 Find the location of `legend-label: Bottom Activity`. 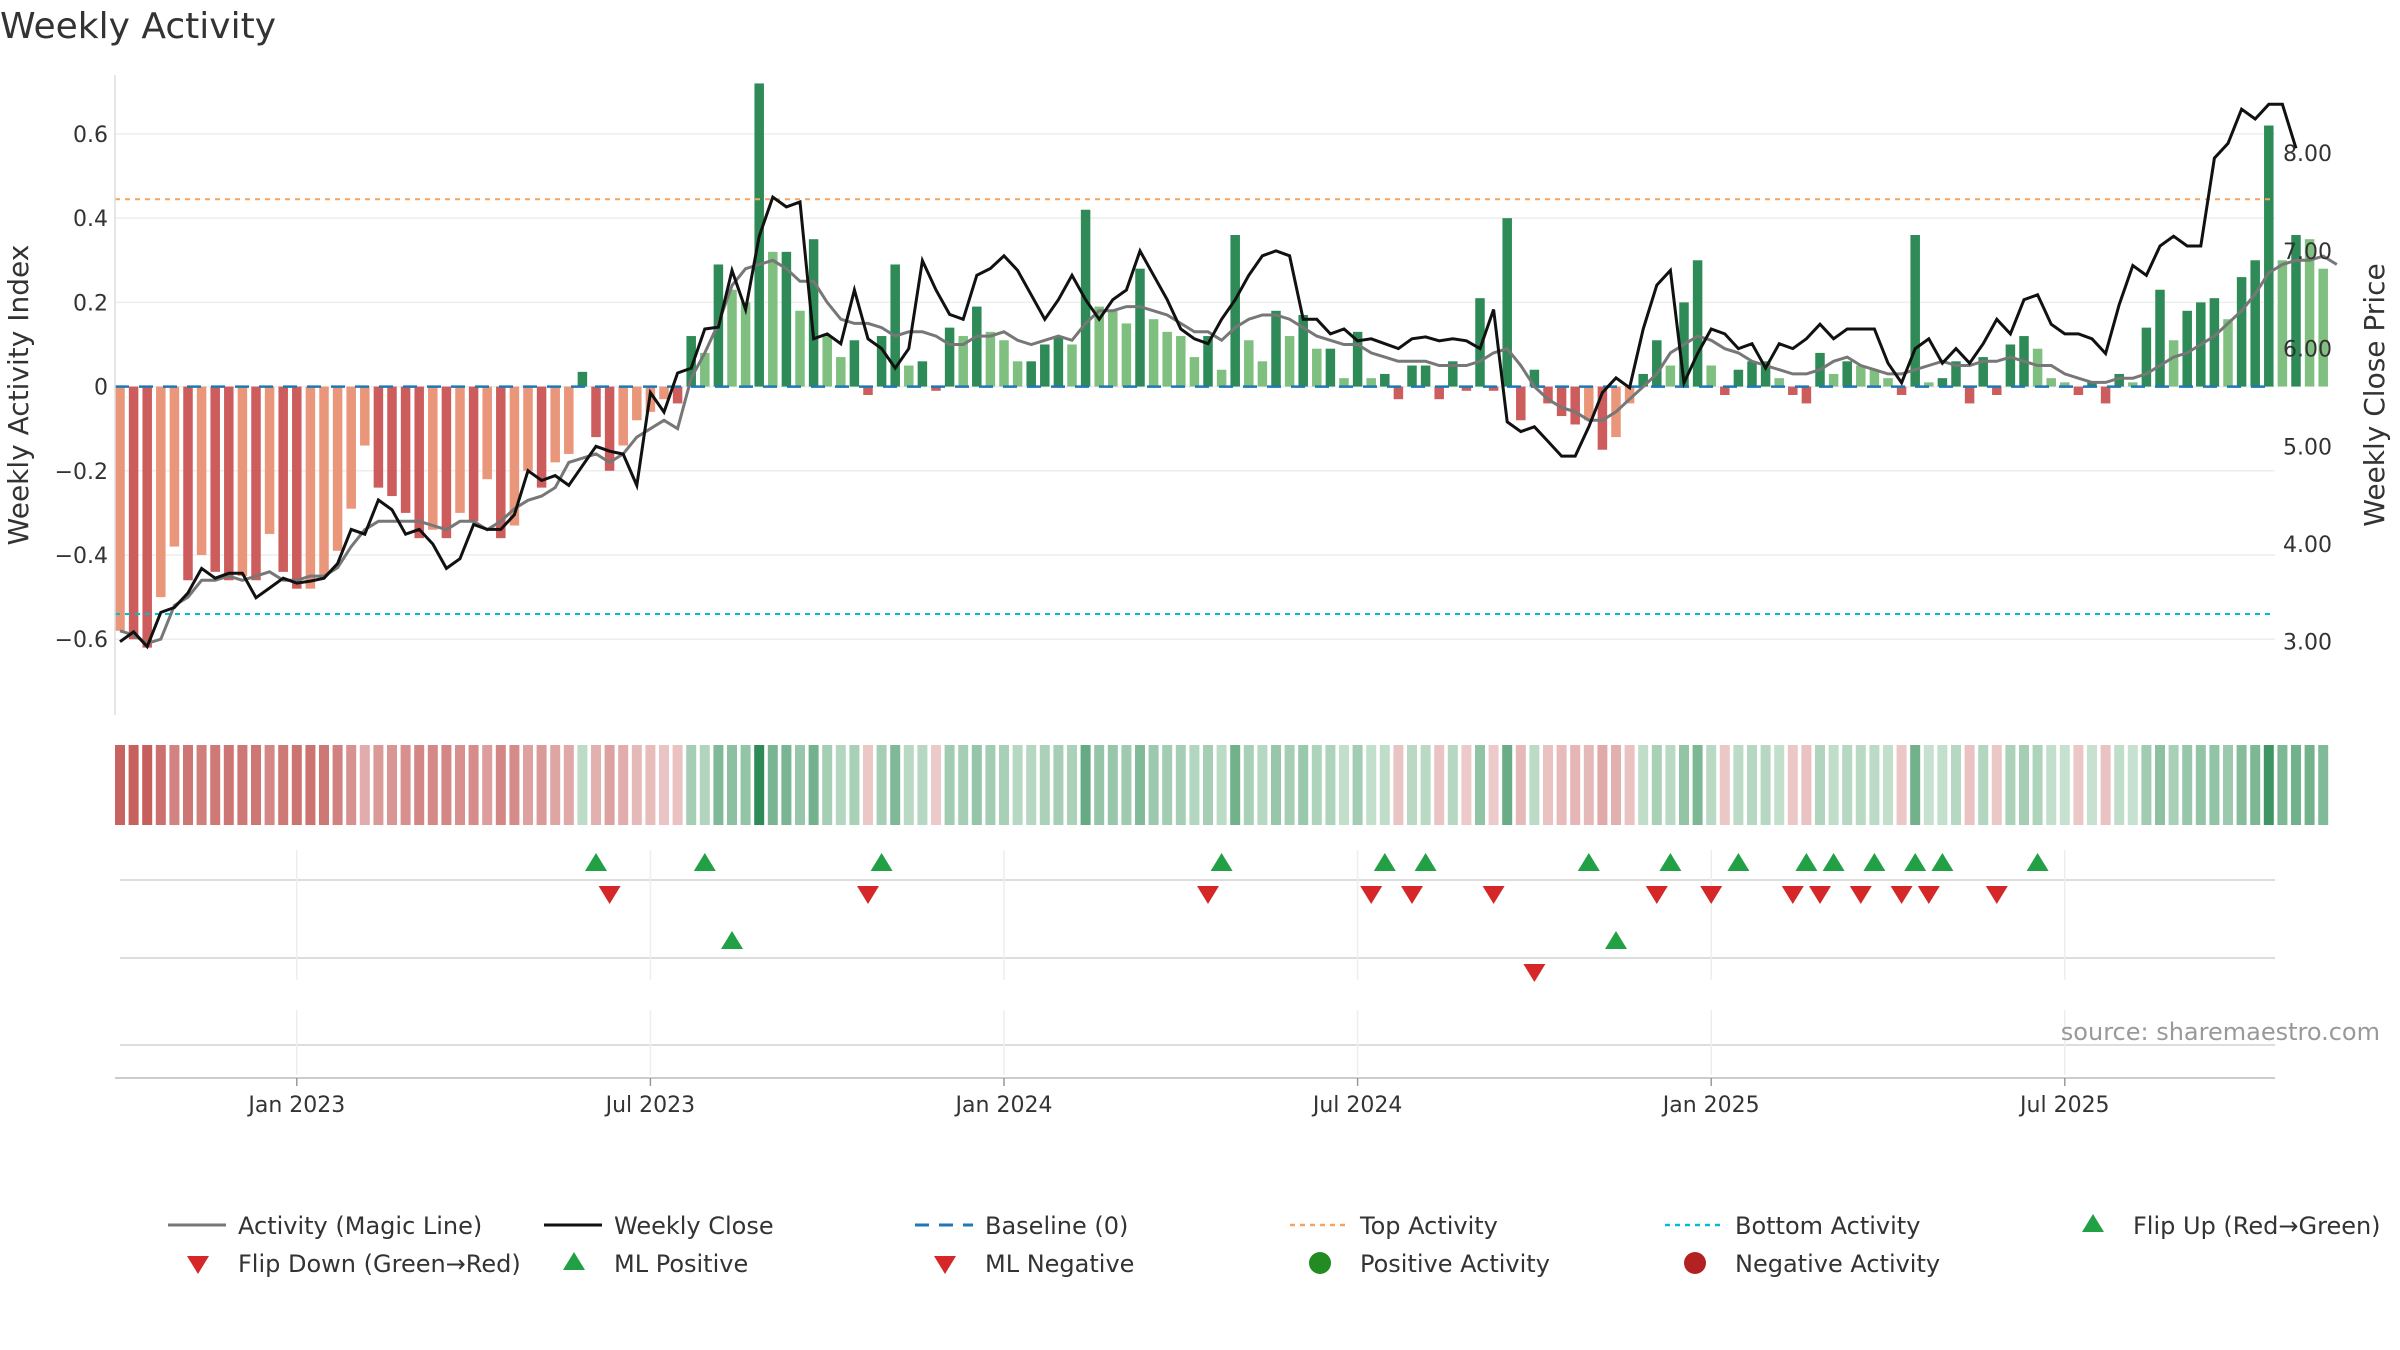

legend-label: Bottom Activity is located at coordinates (1827, 1226).